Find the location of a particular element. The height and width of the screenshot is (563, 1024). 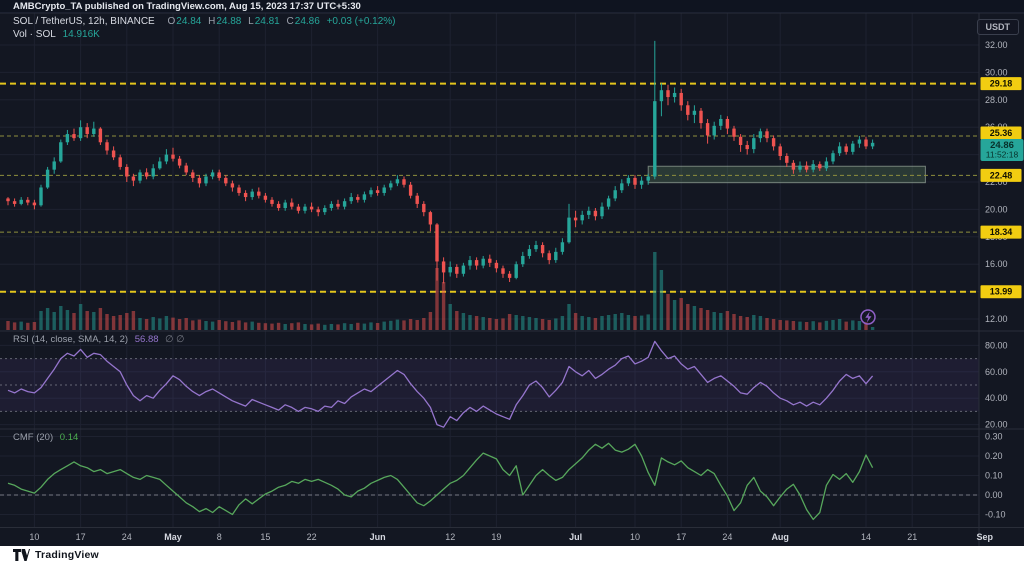

tradingview-wordmark: TradingView is located at coordinates (67, 554).